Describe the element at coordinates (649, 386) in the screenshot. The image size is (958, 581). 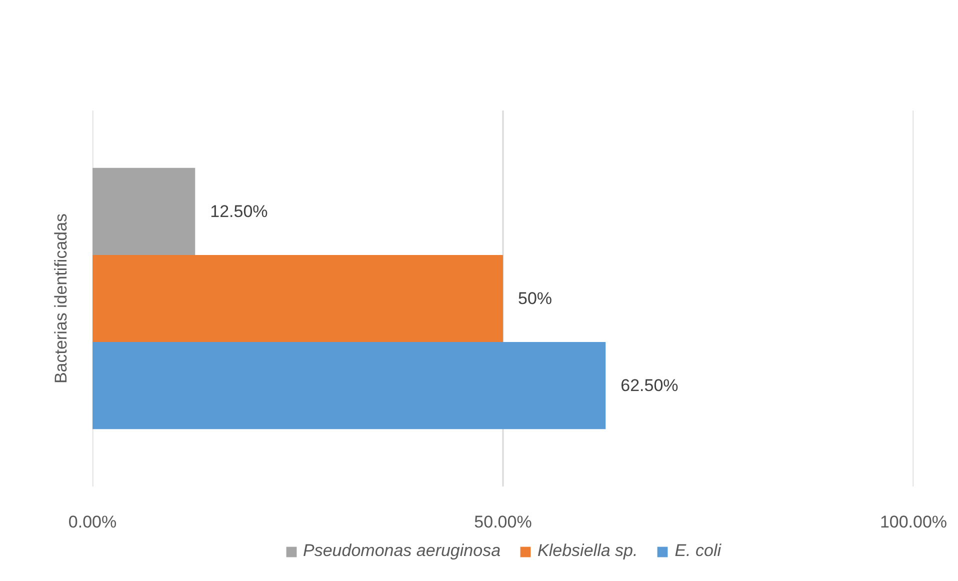
I see `data-label: 62.50%` at that location.